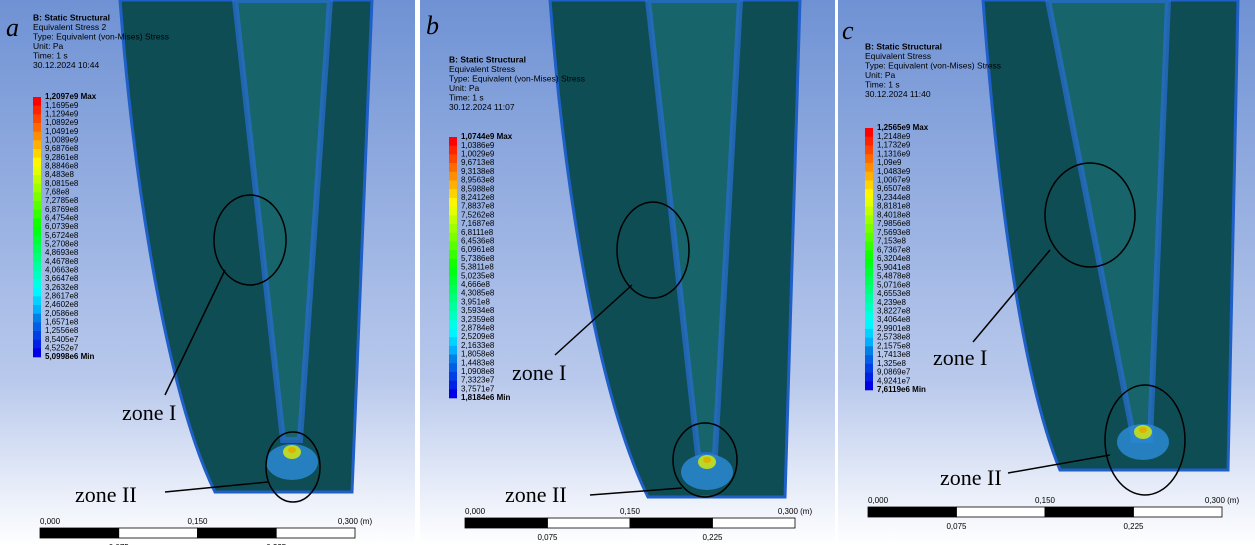 This screenshot has width=1255, height=545. Describe the element at coordinates (62, 139) in the screenshot. I see `legend-label: 1,0089e9` at that location.